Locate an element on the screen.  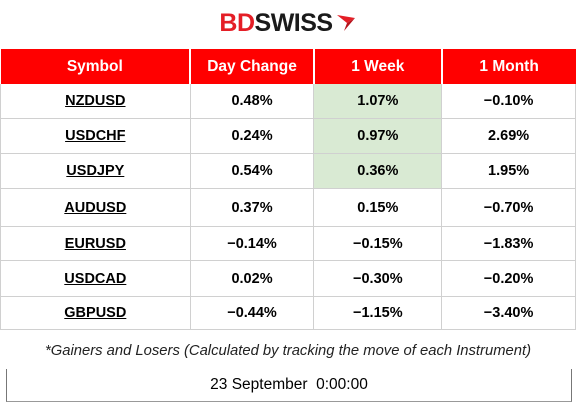
symbol-cell: GBPUSD is located at coordinates (95, 313).